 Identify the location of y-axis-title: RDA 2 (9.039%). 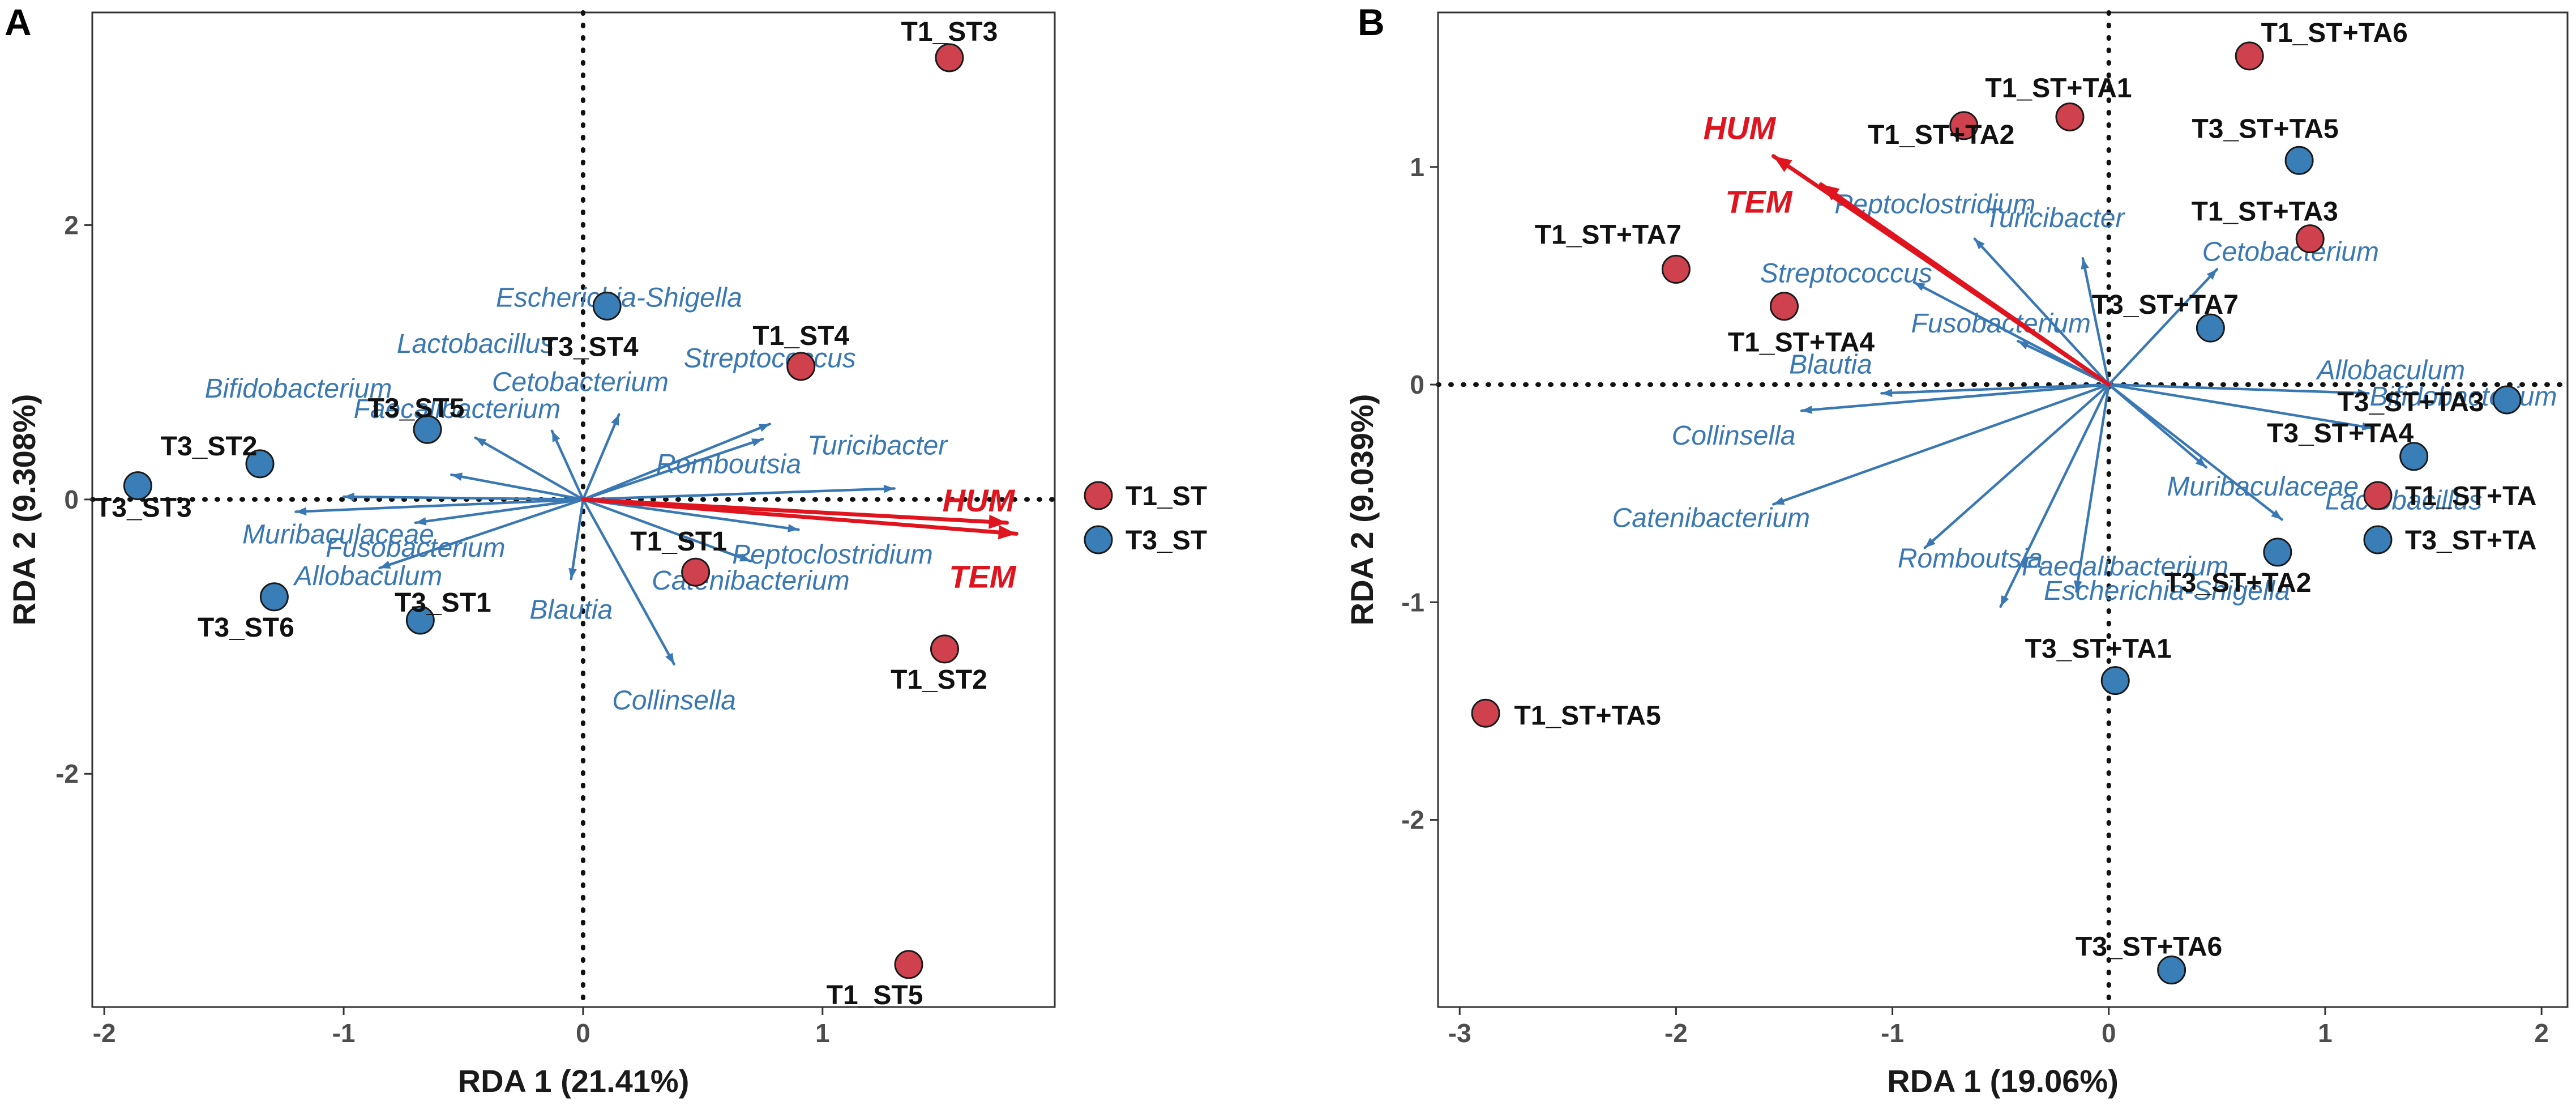
(1362, 510).